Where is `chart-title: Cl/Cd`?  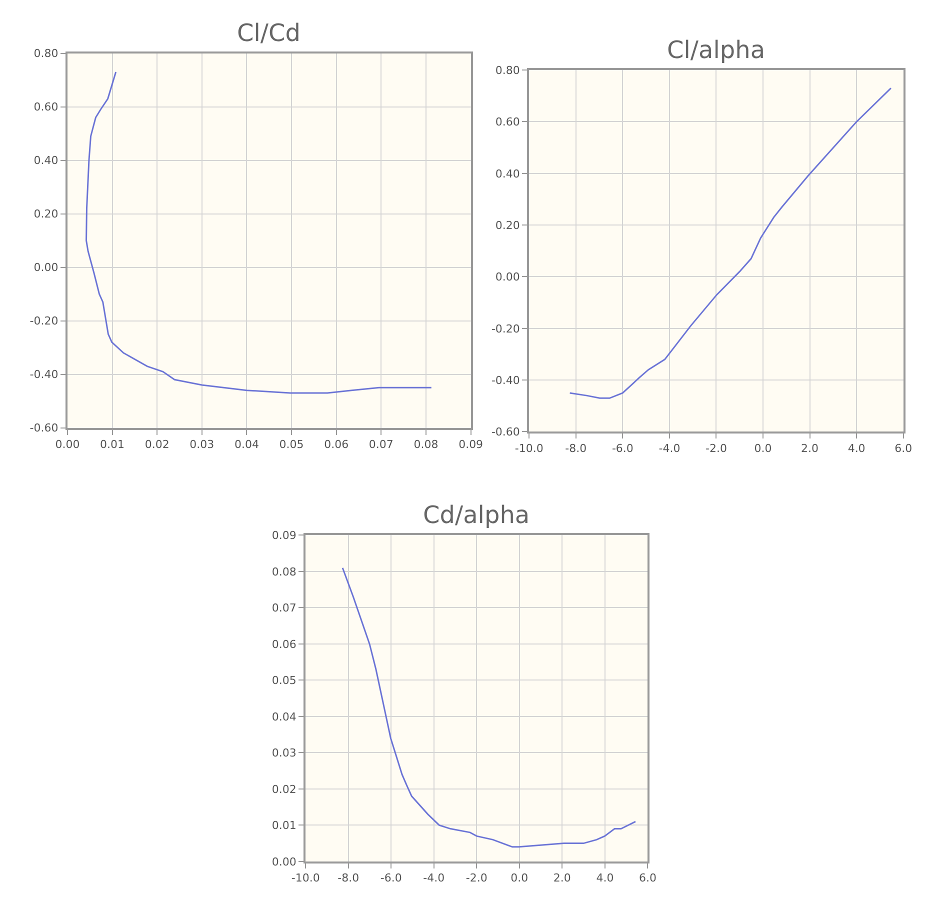 chart-title: Cl/Cd is located at coordinates (269, 33).